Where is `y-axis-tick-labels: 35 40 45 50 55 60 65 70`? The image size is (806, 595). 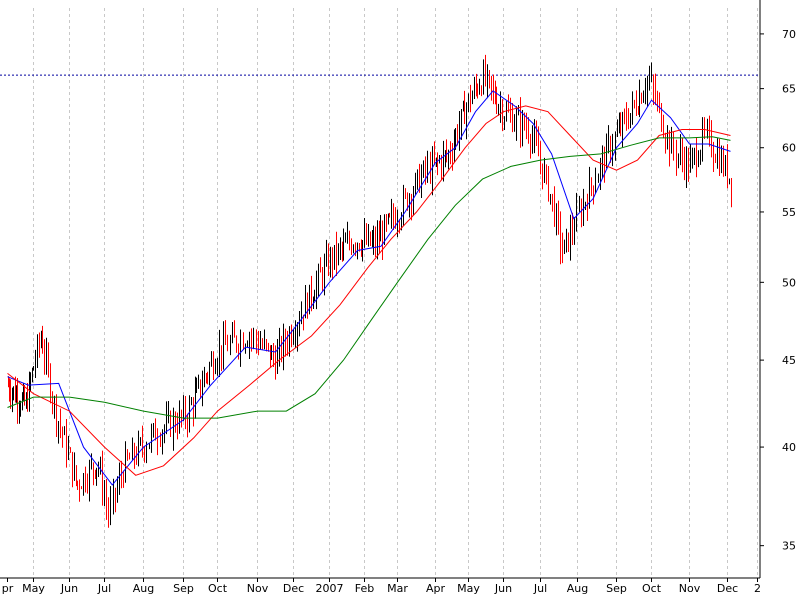
y-axis-tick-labels: 35 40 45 50 55 60 65 70 is located at coordinates (778, 290).